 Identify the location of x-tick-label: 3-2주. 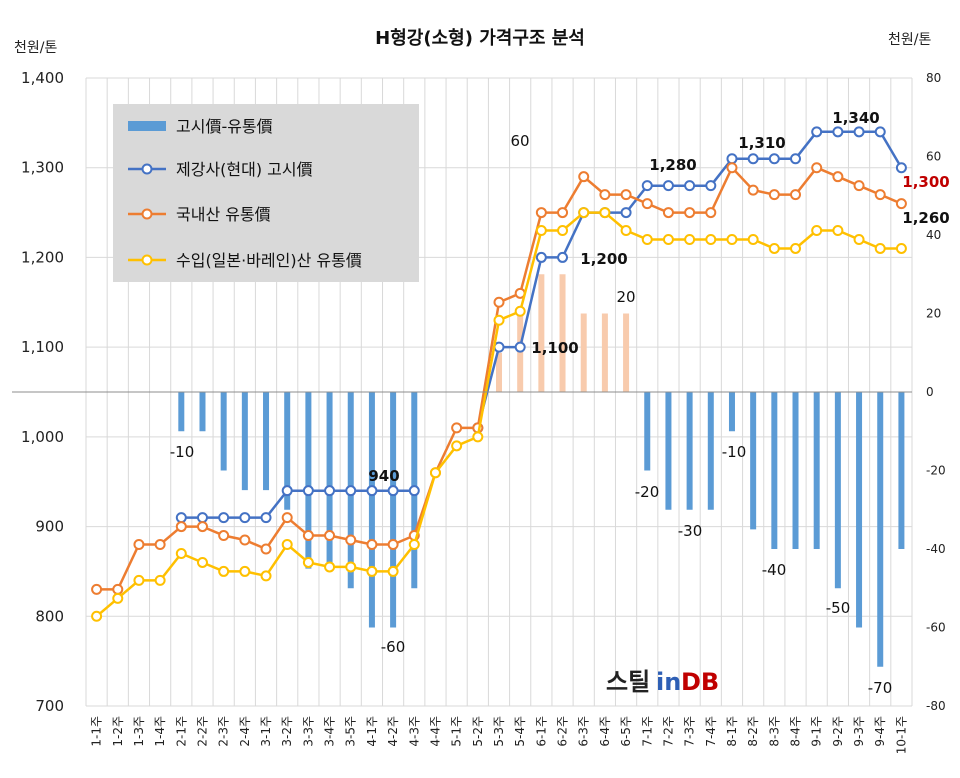
(287, 731).